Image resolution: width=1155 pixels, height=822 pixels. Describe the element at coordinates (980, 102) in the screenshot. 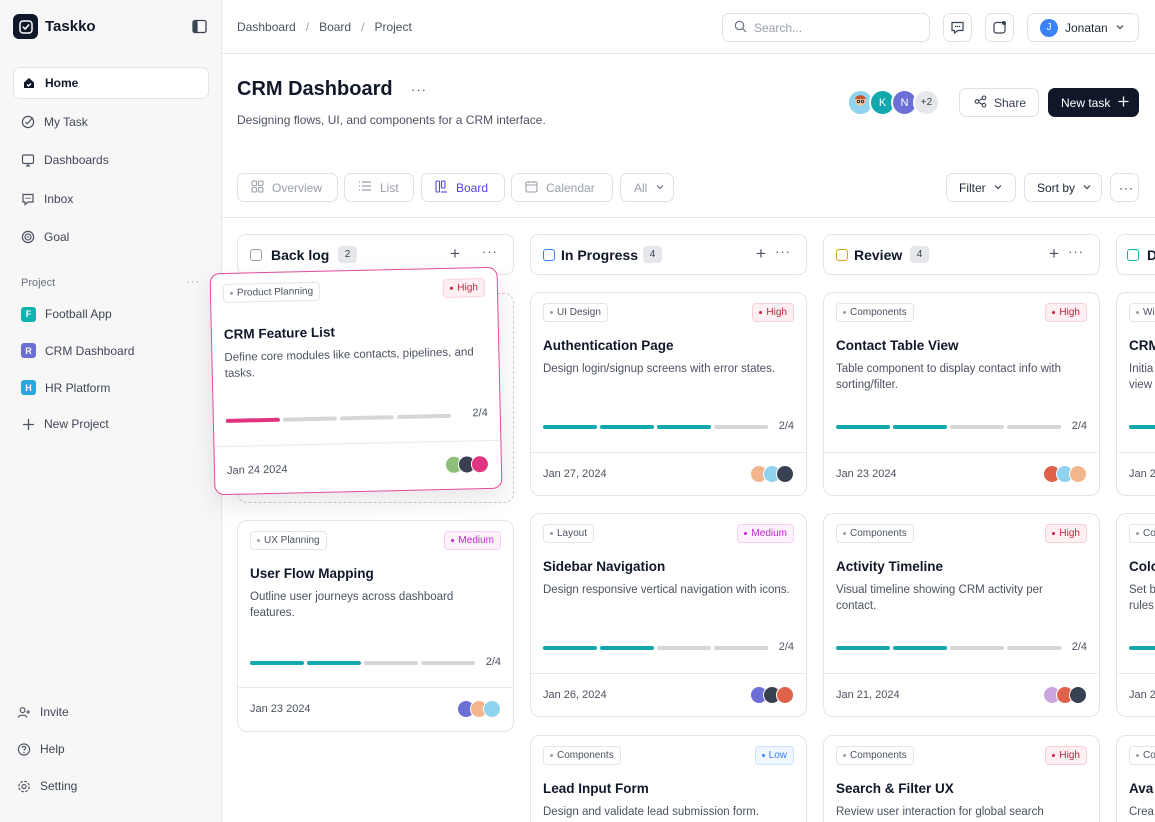

I see `share-icon` at that location.